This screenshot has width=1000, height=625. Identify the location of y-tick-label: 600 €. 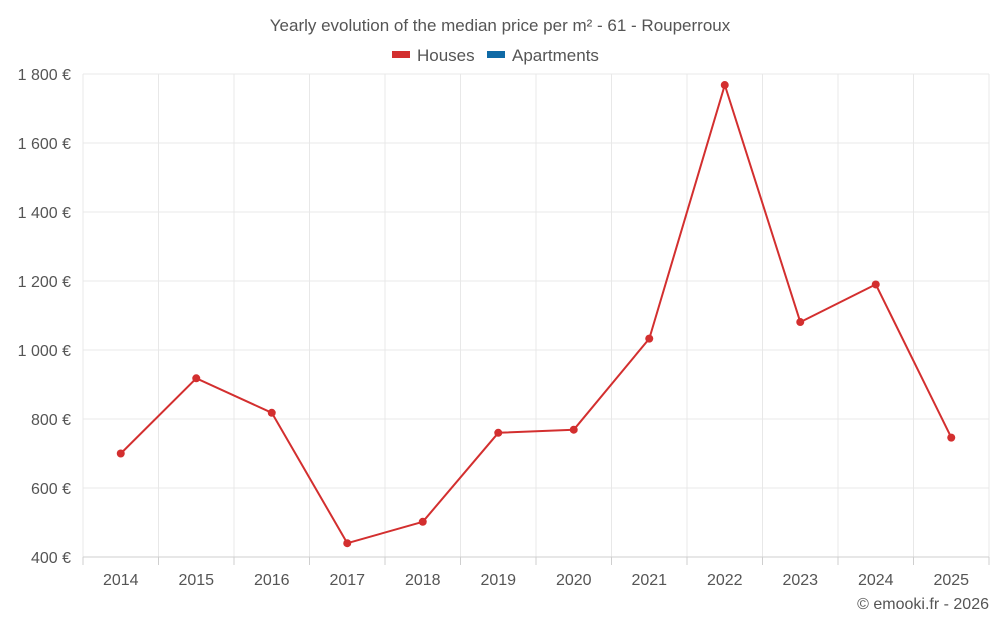
(51, 489).